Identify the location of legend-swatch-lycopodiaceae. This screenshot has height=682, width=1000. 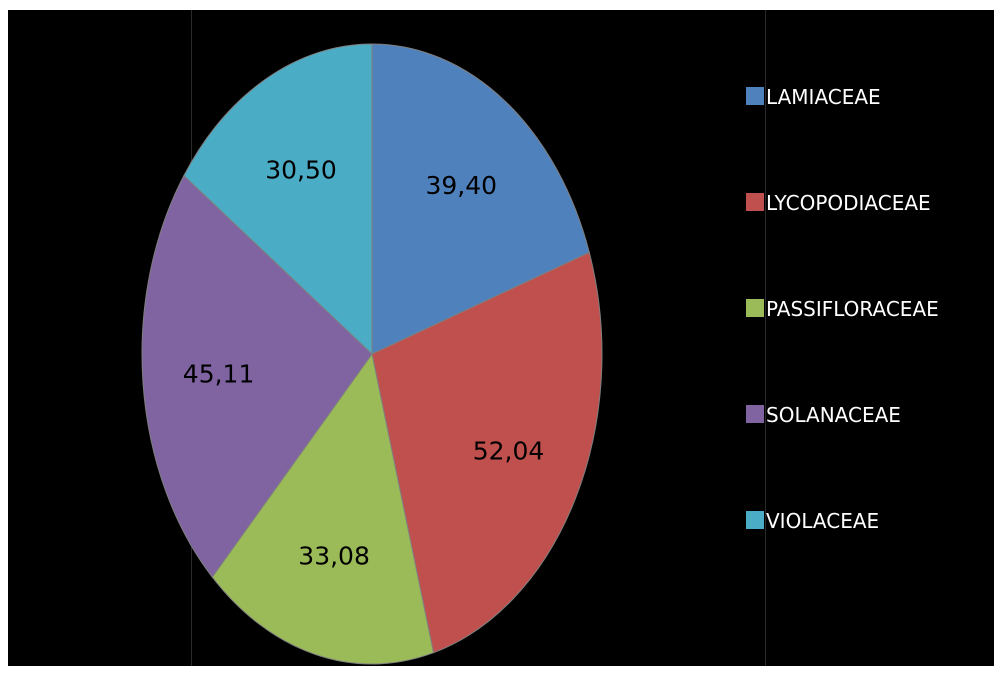
(755, 202).